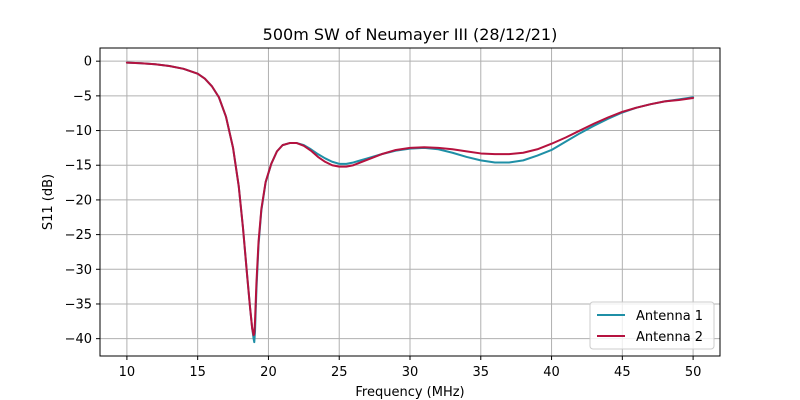 This screenshot has width=800, height=400. Describe the element at coordinates (78, 304) in the screenshot. I see `y-tick-label: −35` at that location.